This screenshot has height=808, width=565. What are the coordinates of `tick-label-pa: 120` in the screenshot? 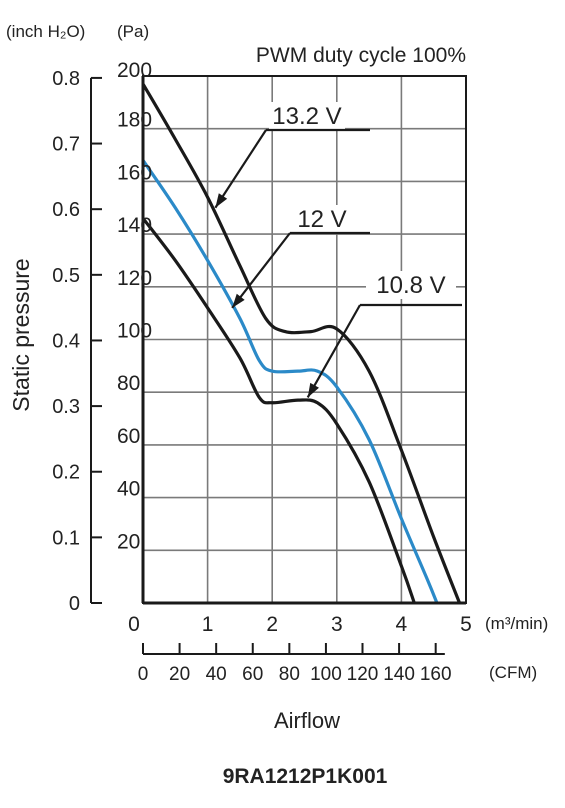 It's located at (134, 278).